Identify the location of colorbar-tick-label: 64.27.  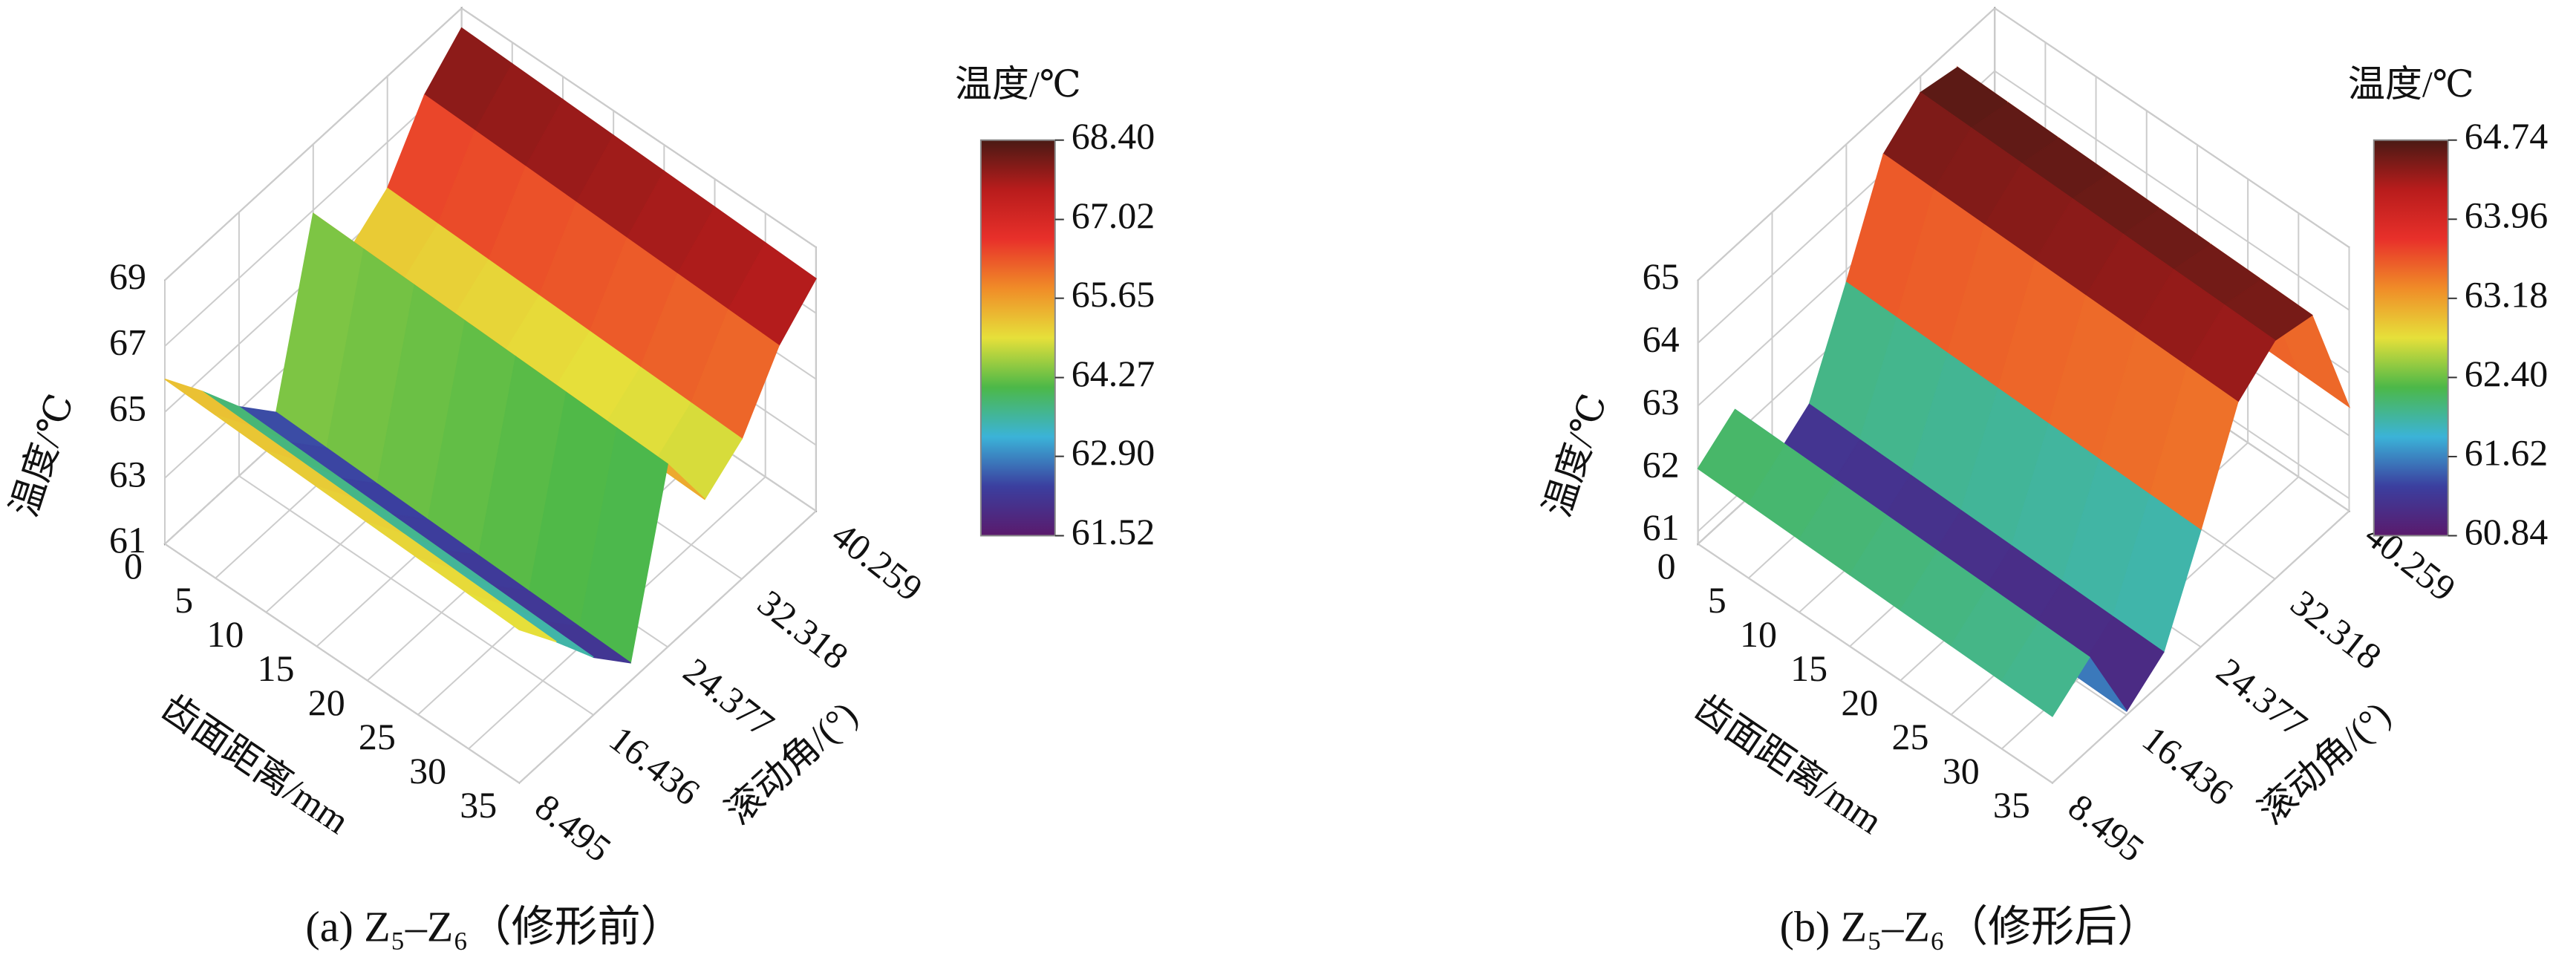
(1113, 373).